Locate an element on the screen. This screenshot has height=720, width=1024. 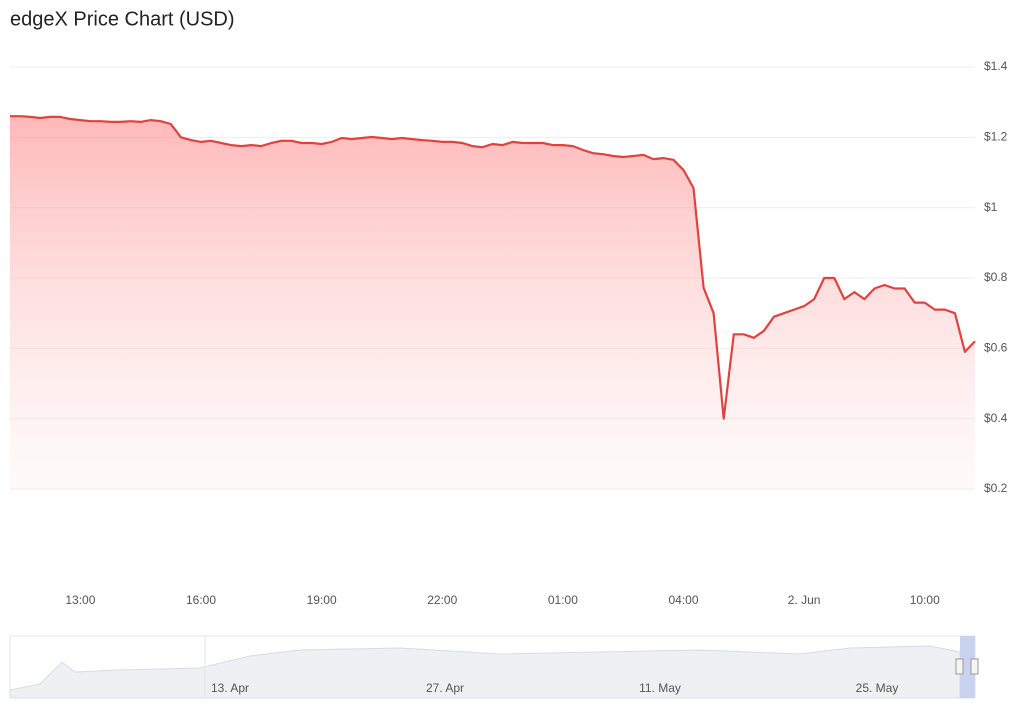
y-tick-label: $0.6 is located at coordinates (996, 348).